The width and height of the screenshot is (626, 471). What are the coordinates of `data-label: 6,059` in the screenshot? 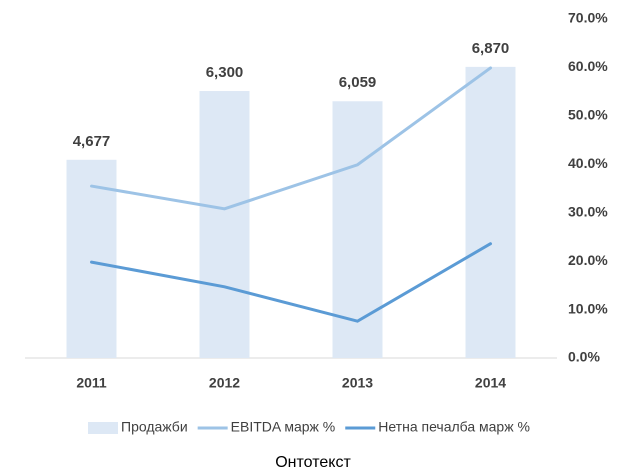 It's located at (358, 82).